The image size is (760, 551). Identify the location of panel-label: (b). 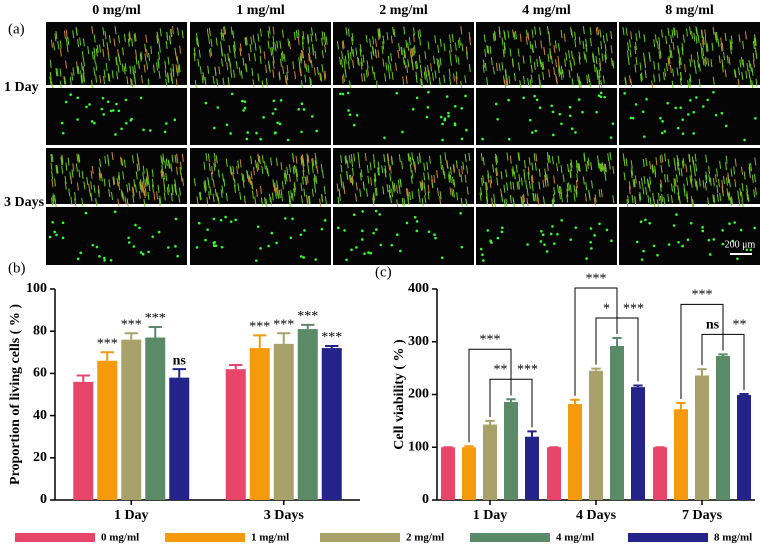
(17, 268).